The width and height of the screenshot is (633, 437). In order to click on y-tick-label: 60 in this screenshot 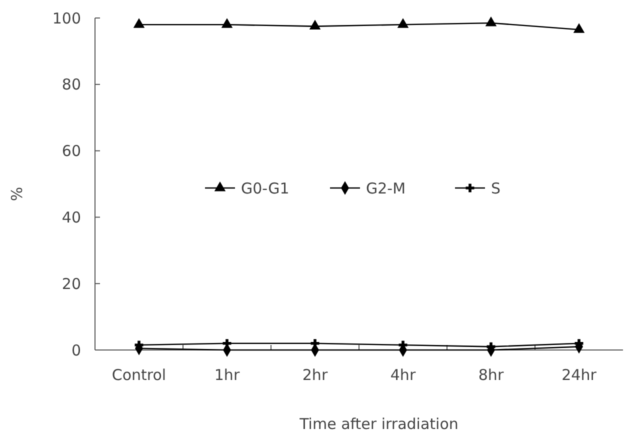, I will do `click(71, 151)`.